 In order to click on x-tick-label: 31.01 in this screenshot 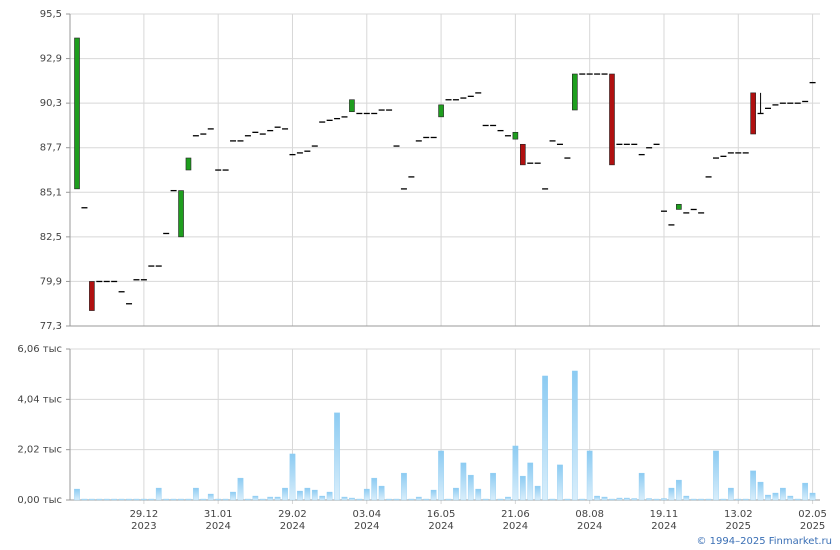, I will do `click(218, 514)`.